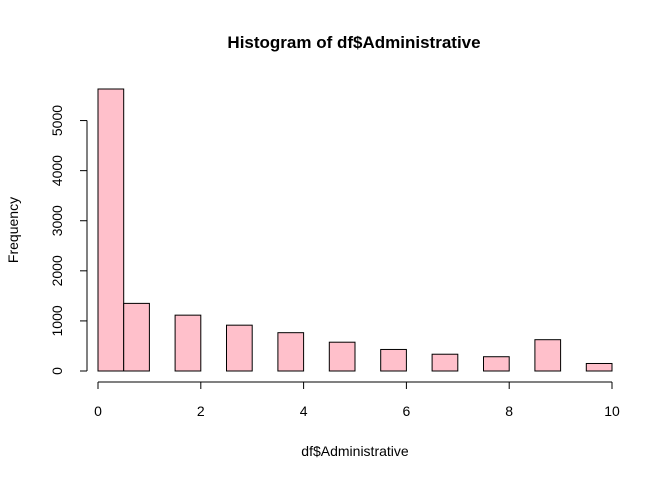 This screenshot has height=480, width=672. What do you see at coordinates (57, 371) in the screenshot?
I see `y-tick-label: 0` at bounding box center [57, 371].